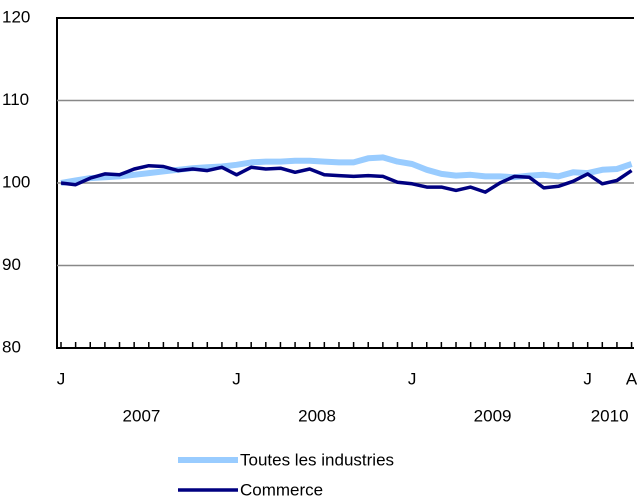 This screenshot has width=637, height=502. What do you see at coordinates (16, 181) in the screenshot?
I see `y-tick-label: 100` at bounding box center [16, 181].